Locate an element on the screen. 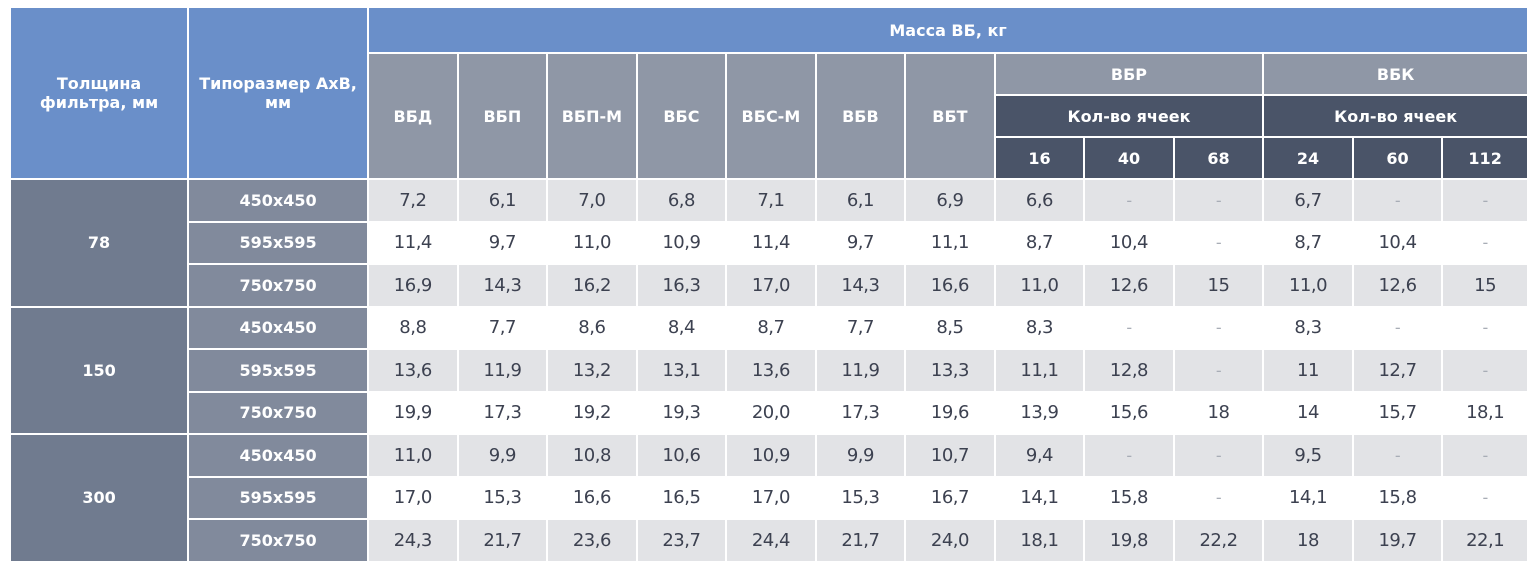 Image resolution: width=1536 pixels, height=579 pixels. header-vbr-cell-count: 16 is located at coordinates (1039, 158).